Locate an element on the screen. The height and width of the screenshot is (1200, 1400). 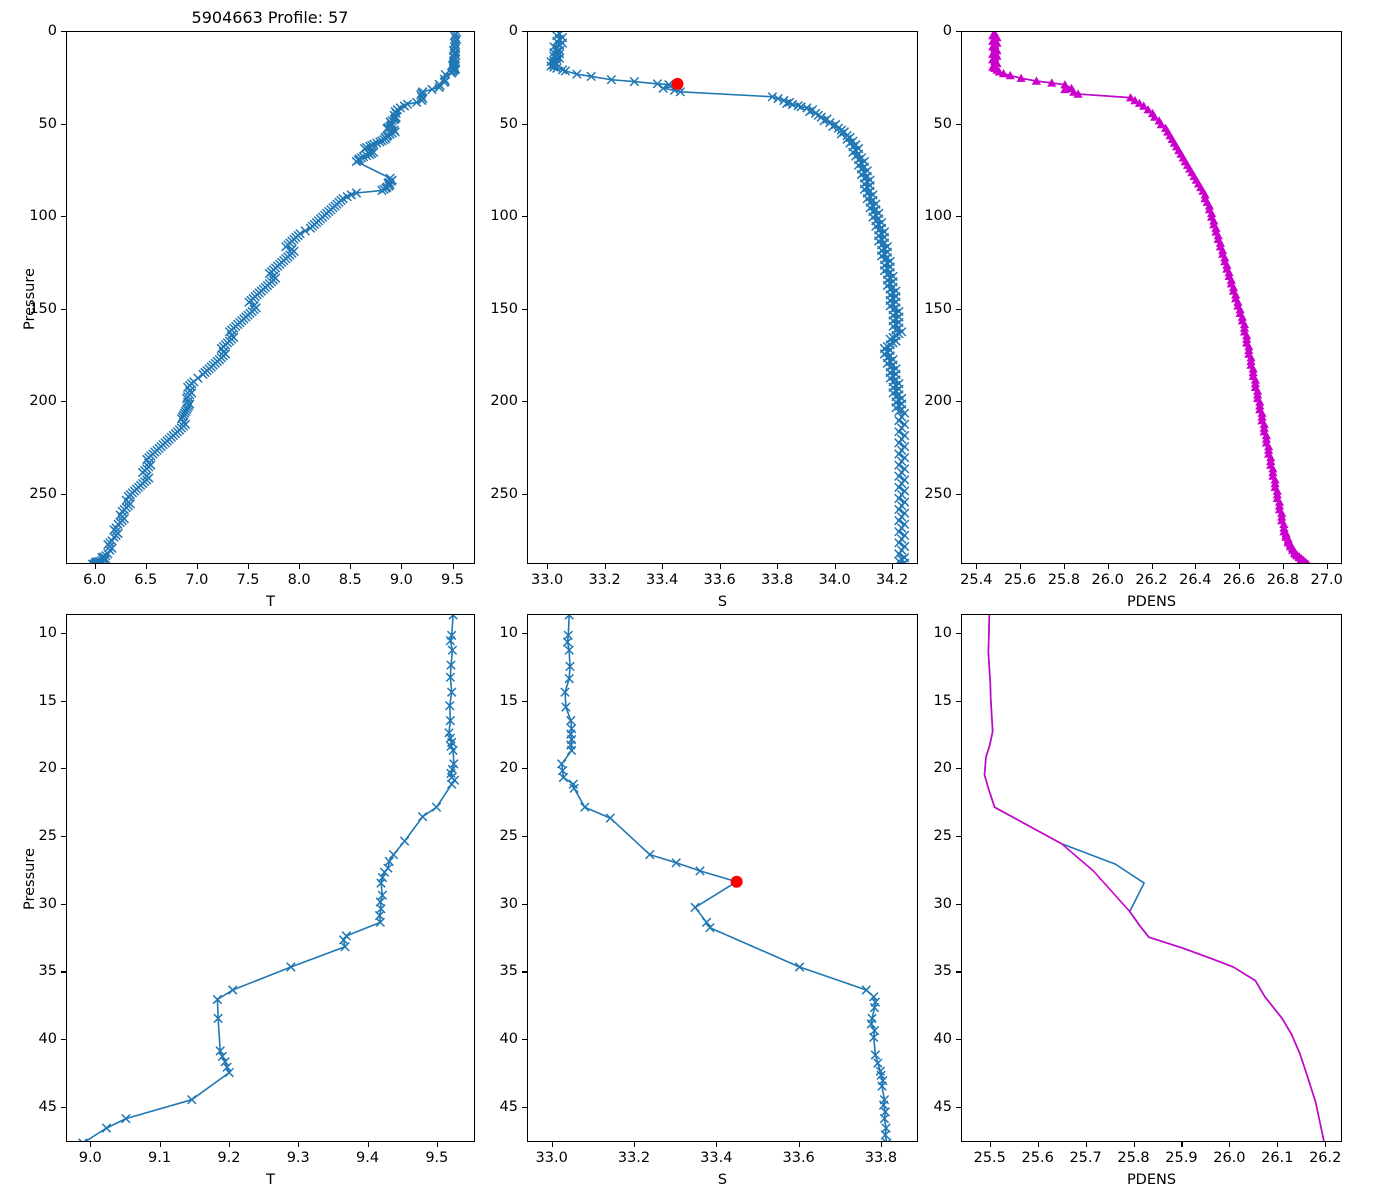
data-layer-bottom-middle-salinity-zoom is located at coordinates (724, 878).